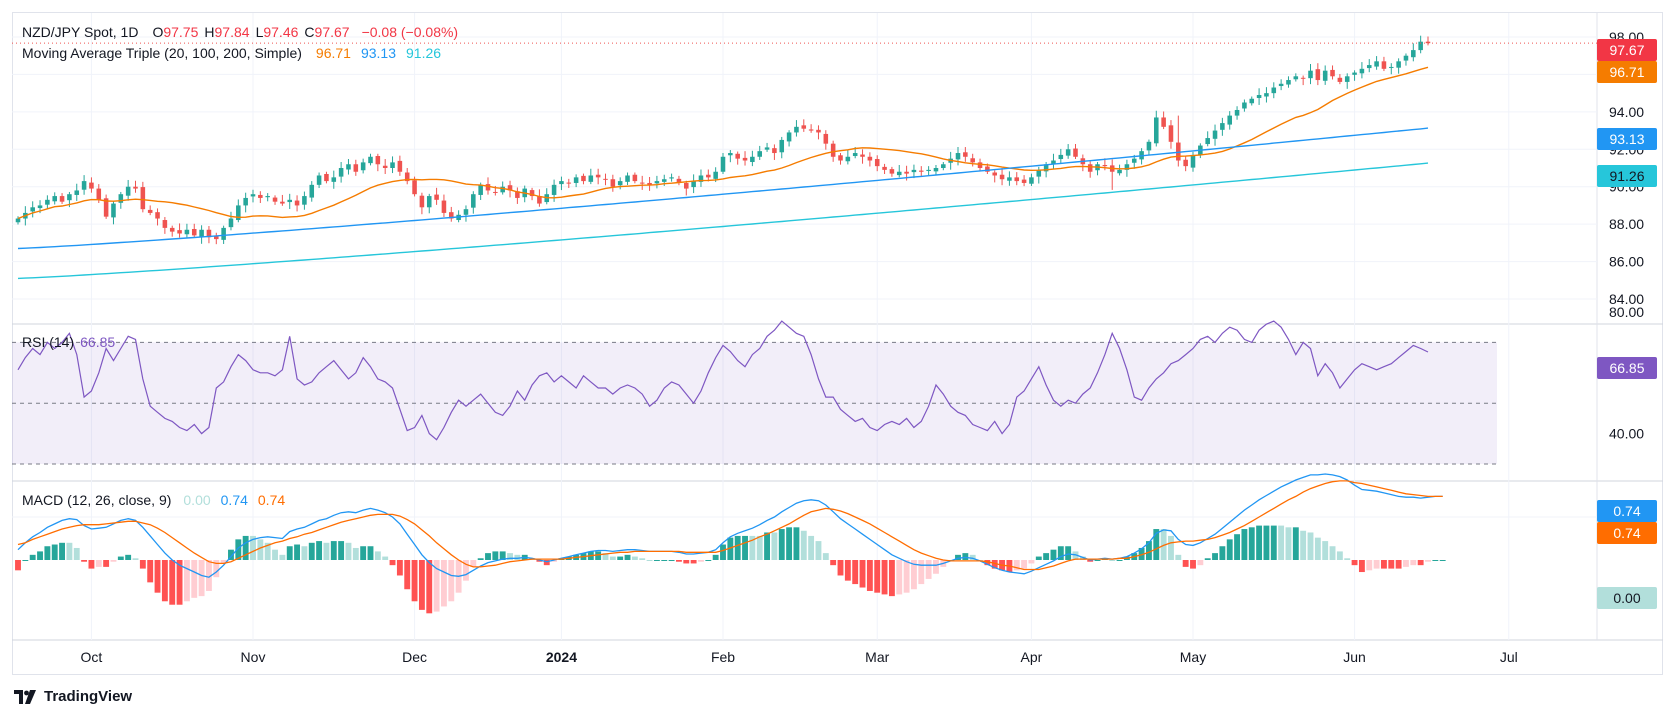  I want to click on ma200-badge: 91.26, so click(1627, 176).